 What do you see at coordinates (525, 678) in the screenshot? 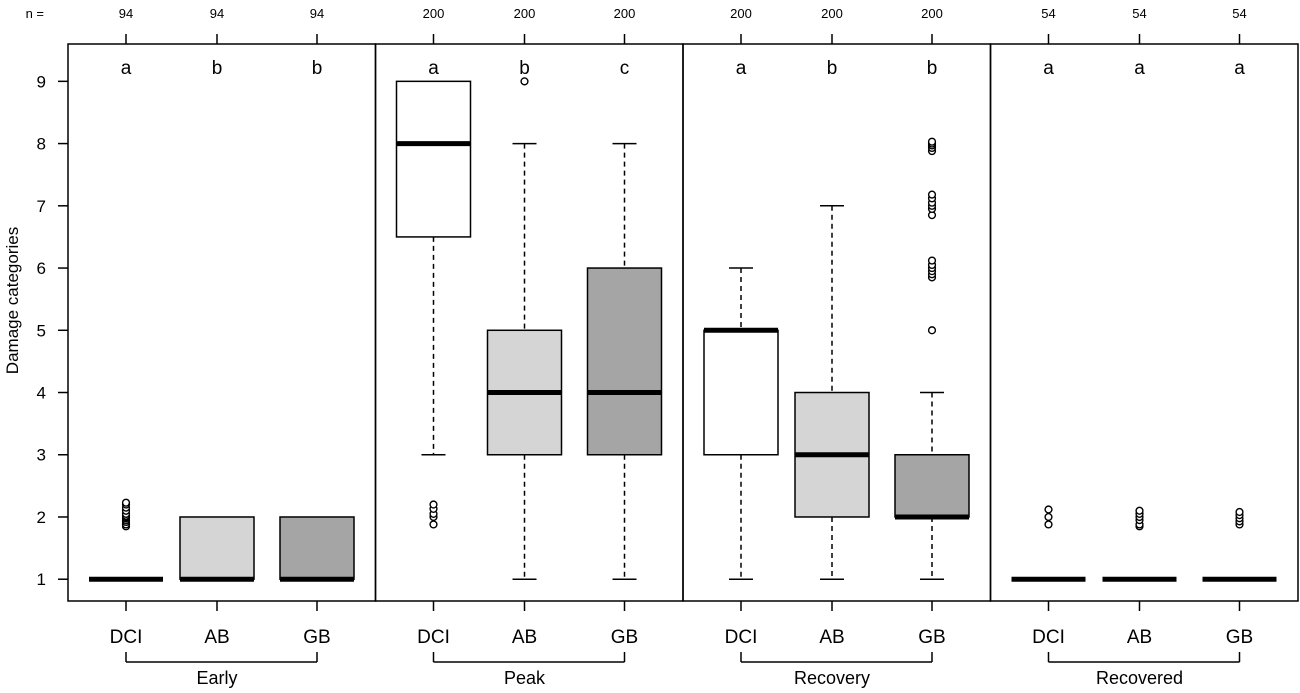
I see `phase-label: Peak` at bounding box center [525, 678].